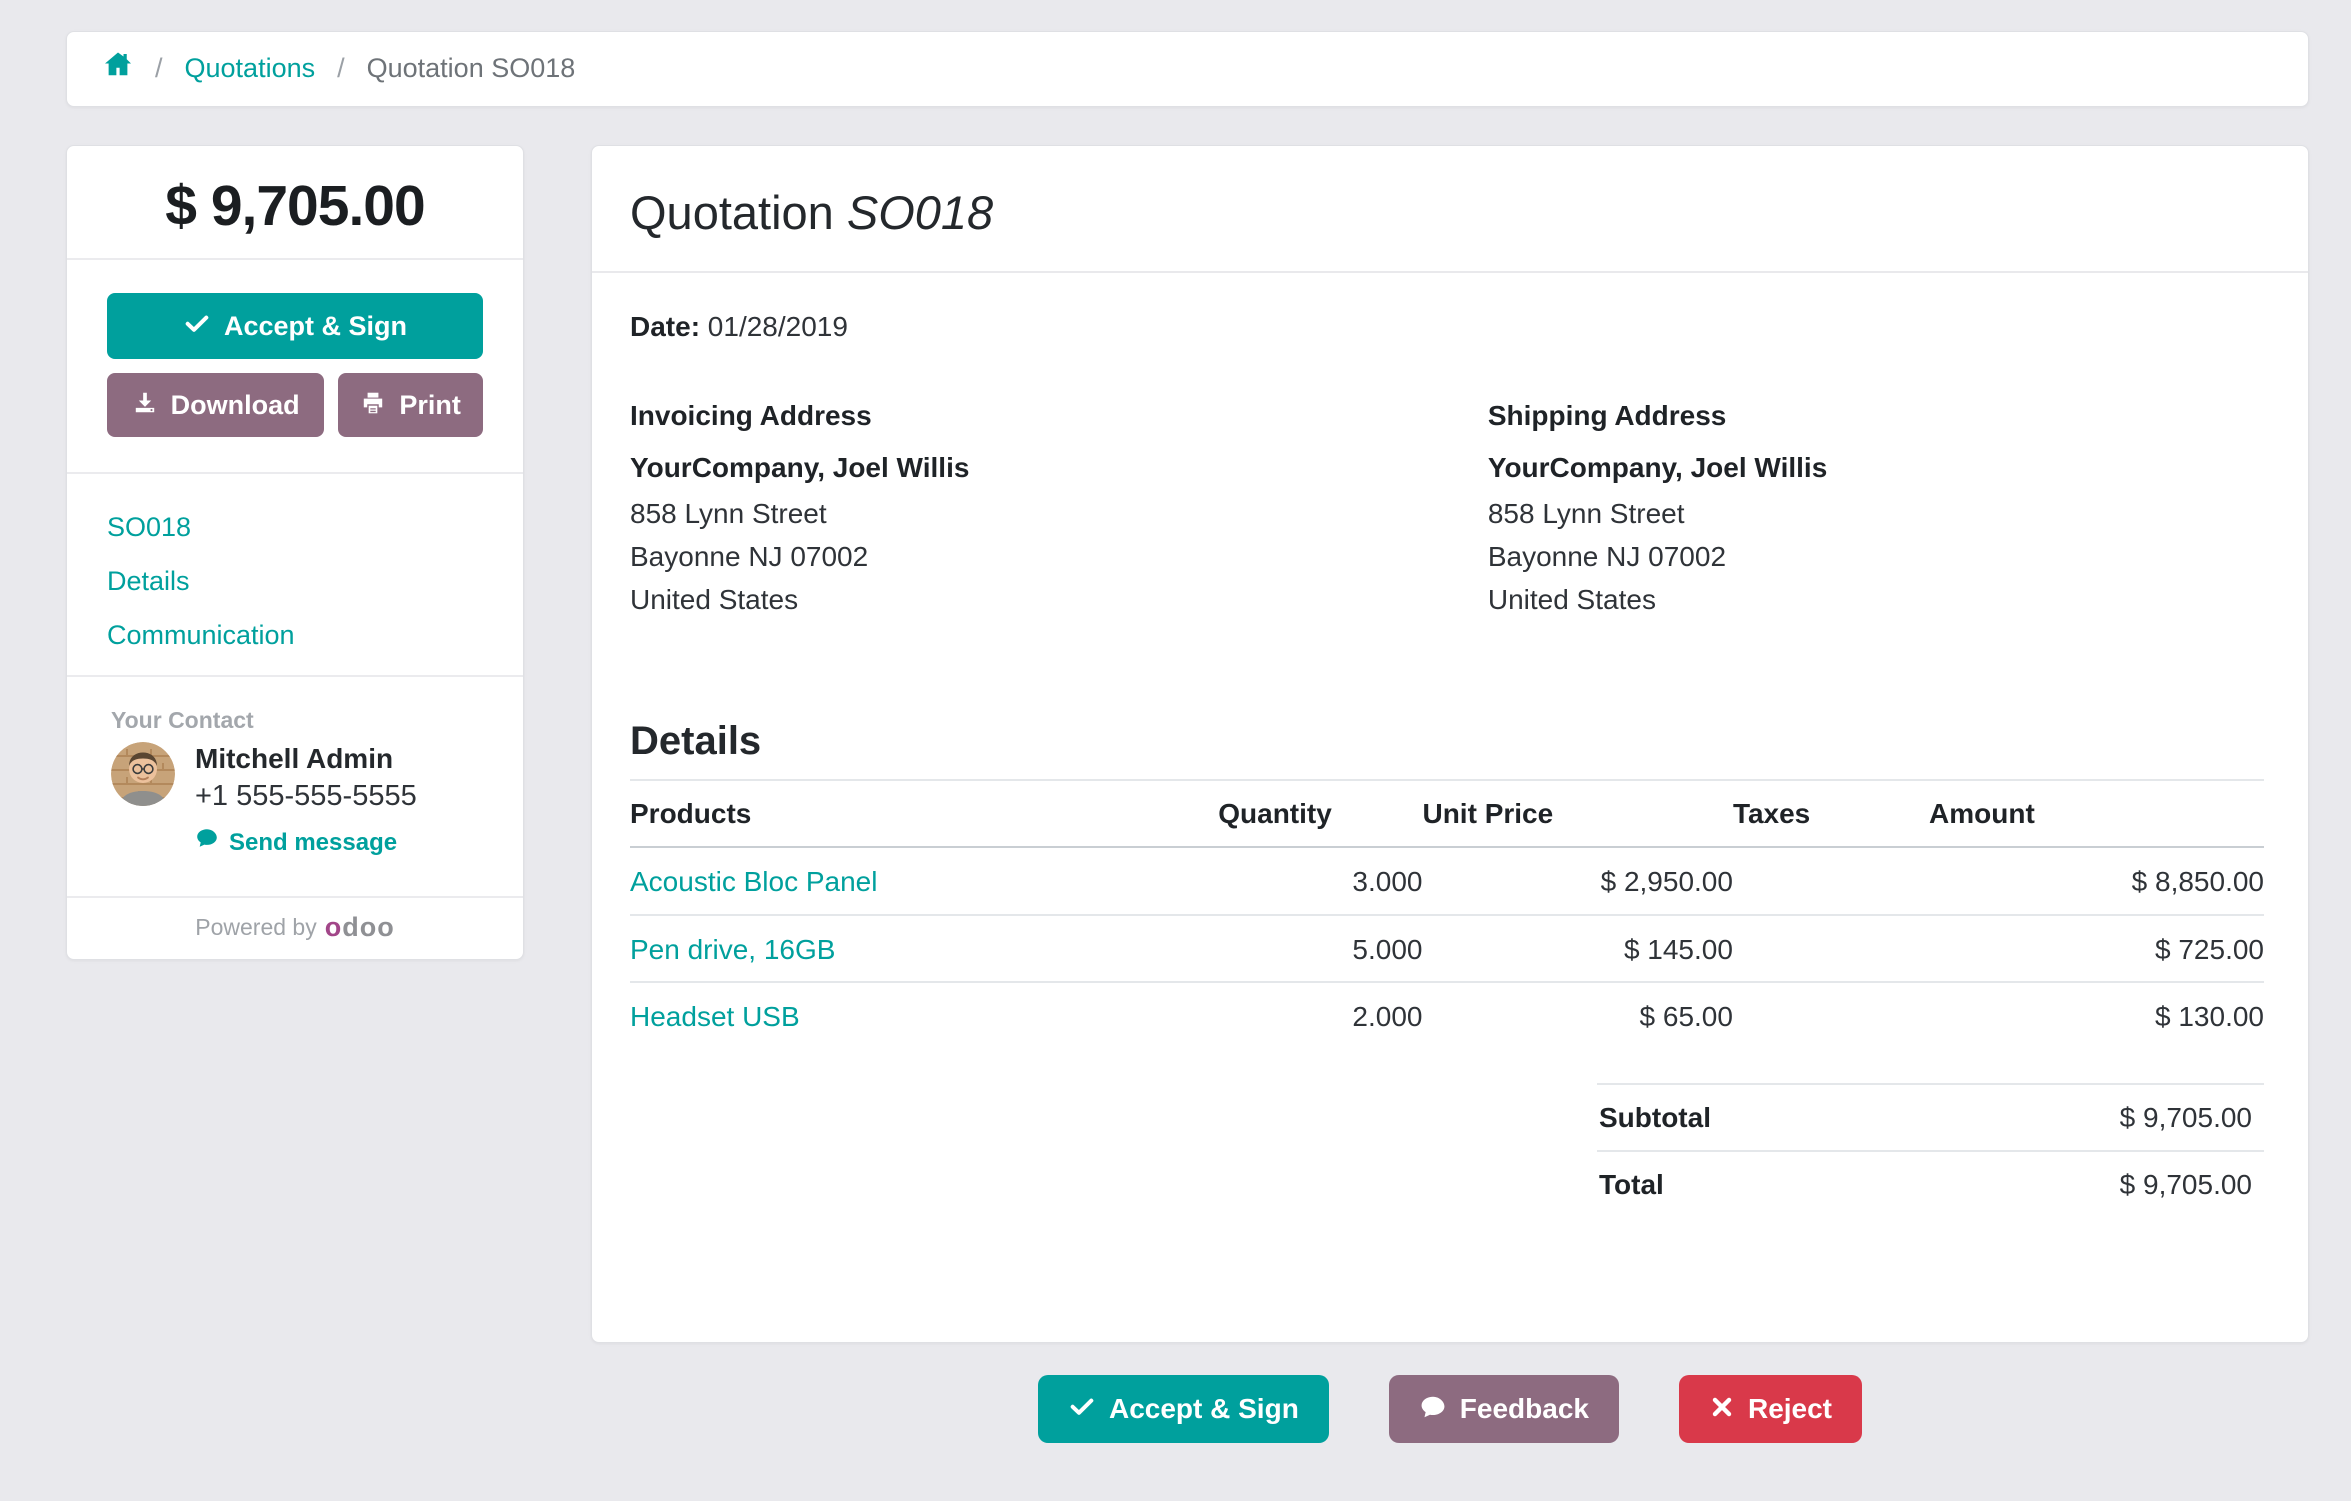 This screenshot has height=1501, width=2351. What do you see at coordinates (732, 212) in the screenshot?
I see `document-title-prefix: Quotation` at bounding box center [732, 212].